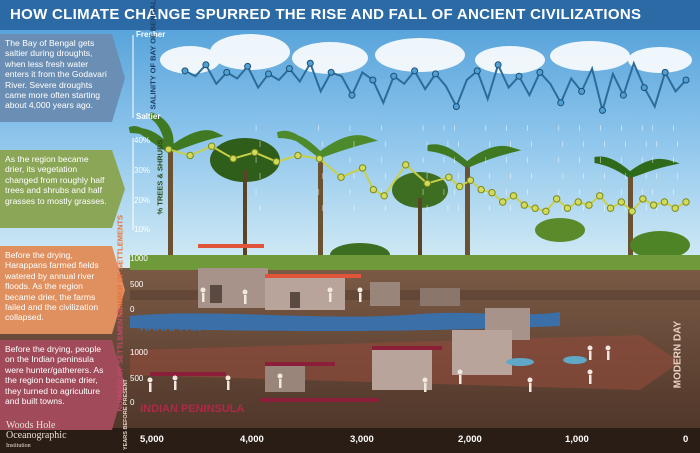 The width and height of the screenshot is (700, 453). What do you see at coordinates (426, 54) in the screenshot?
I see `clouds` at bounding box center [426, 54].